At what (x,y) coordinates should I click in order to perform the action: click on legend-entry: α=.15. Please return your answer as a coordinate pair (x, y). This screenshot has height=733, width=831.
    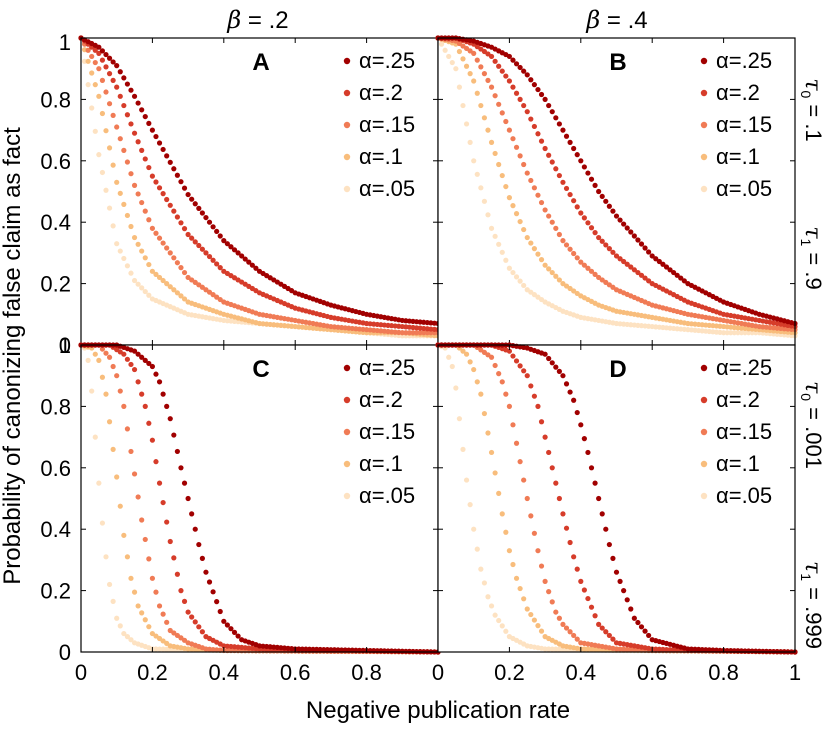
    Looking at the image, I should click on (387, 431).